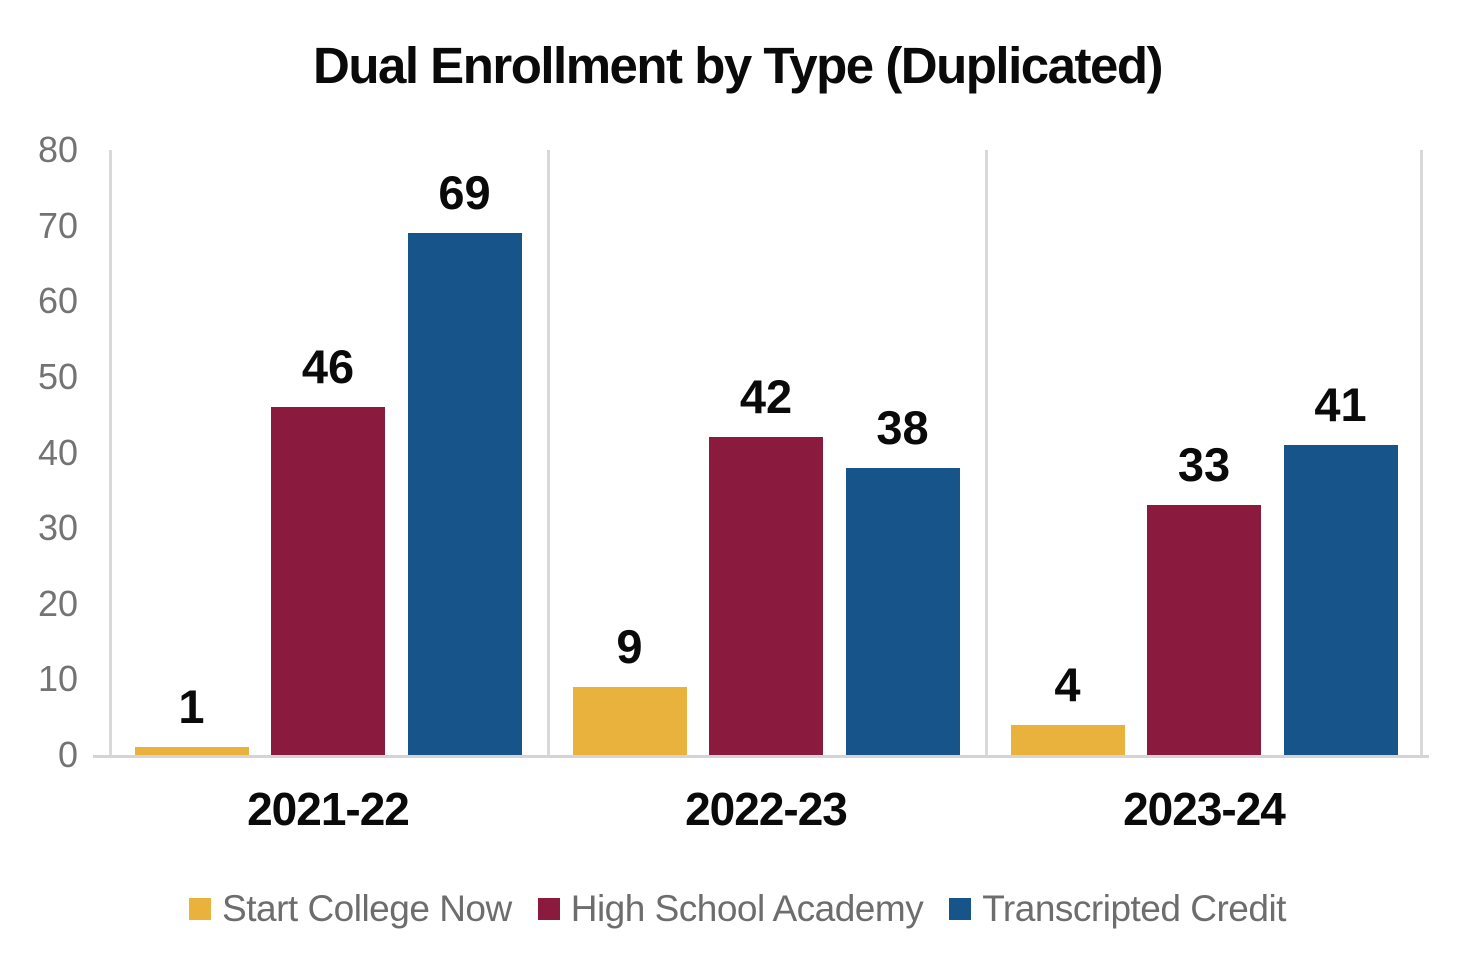 Image resolution: width=1475 pixels, height=973 pixels. Describe the element at coordinates (191, 707) in the screenshot. I see `data-label-start-college-now-2021-22: 1` at that location.